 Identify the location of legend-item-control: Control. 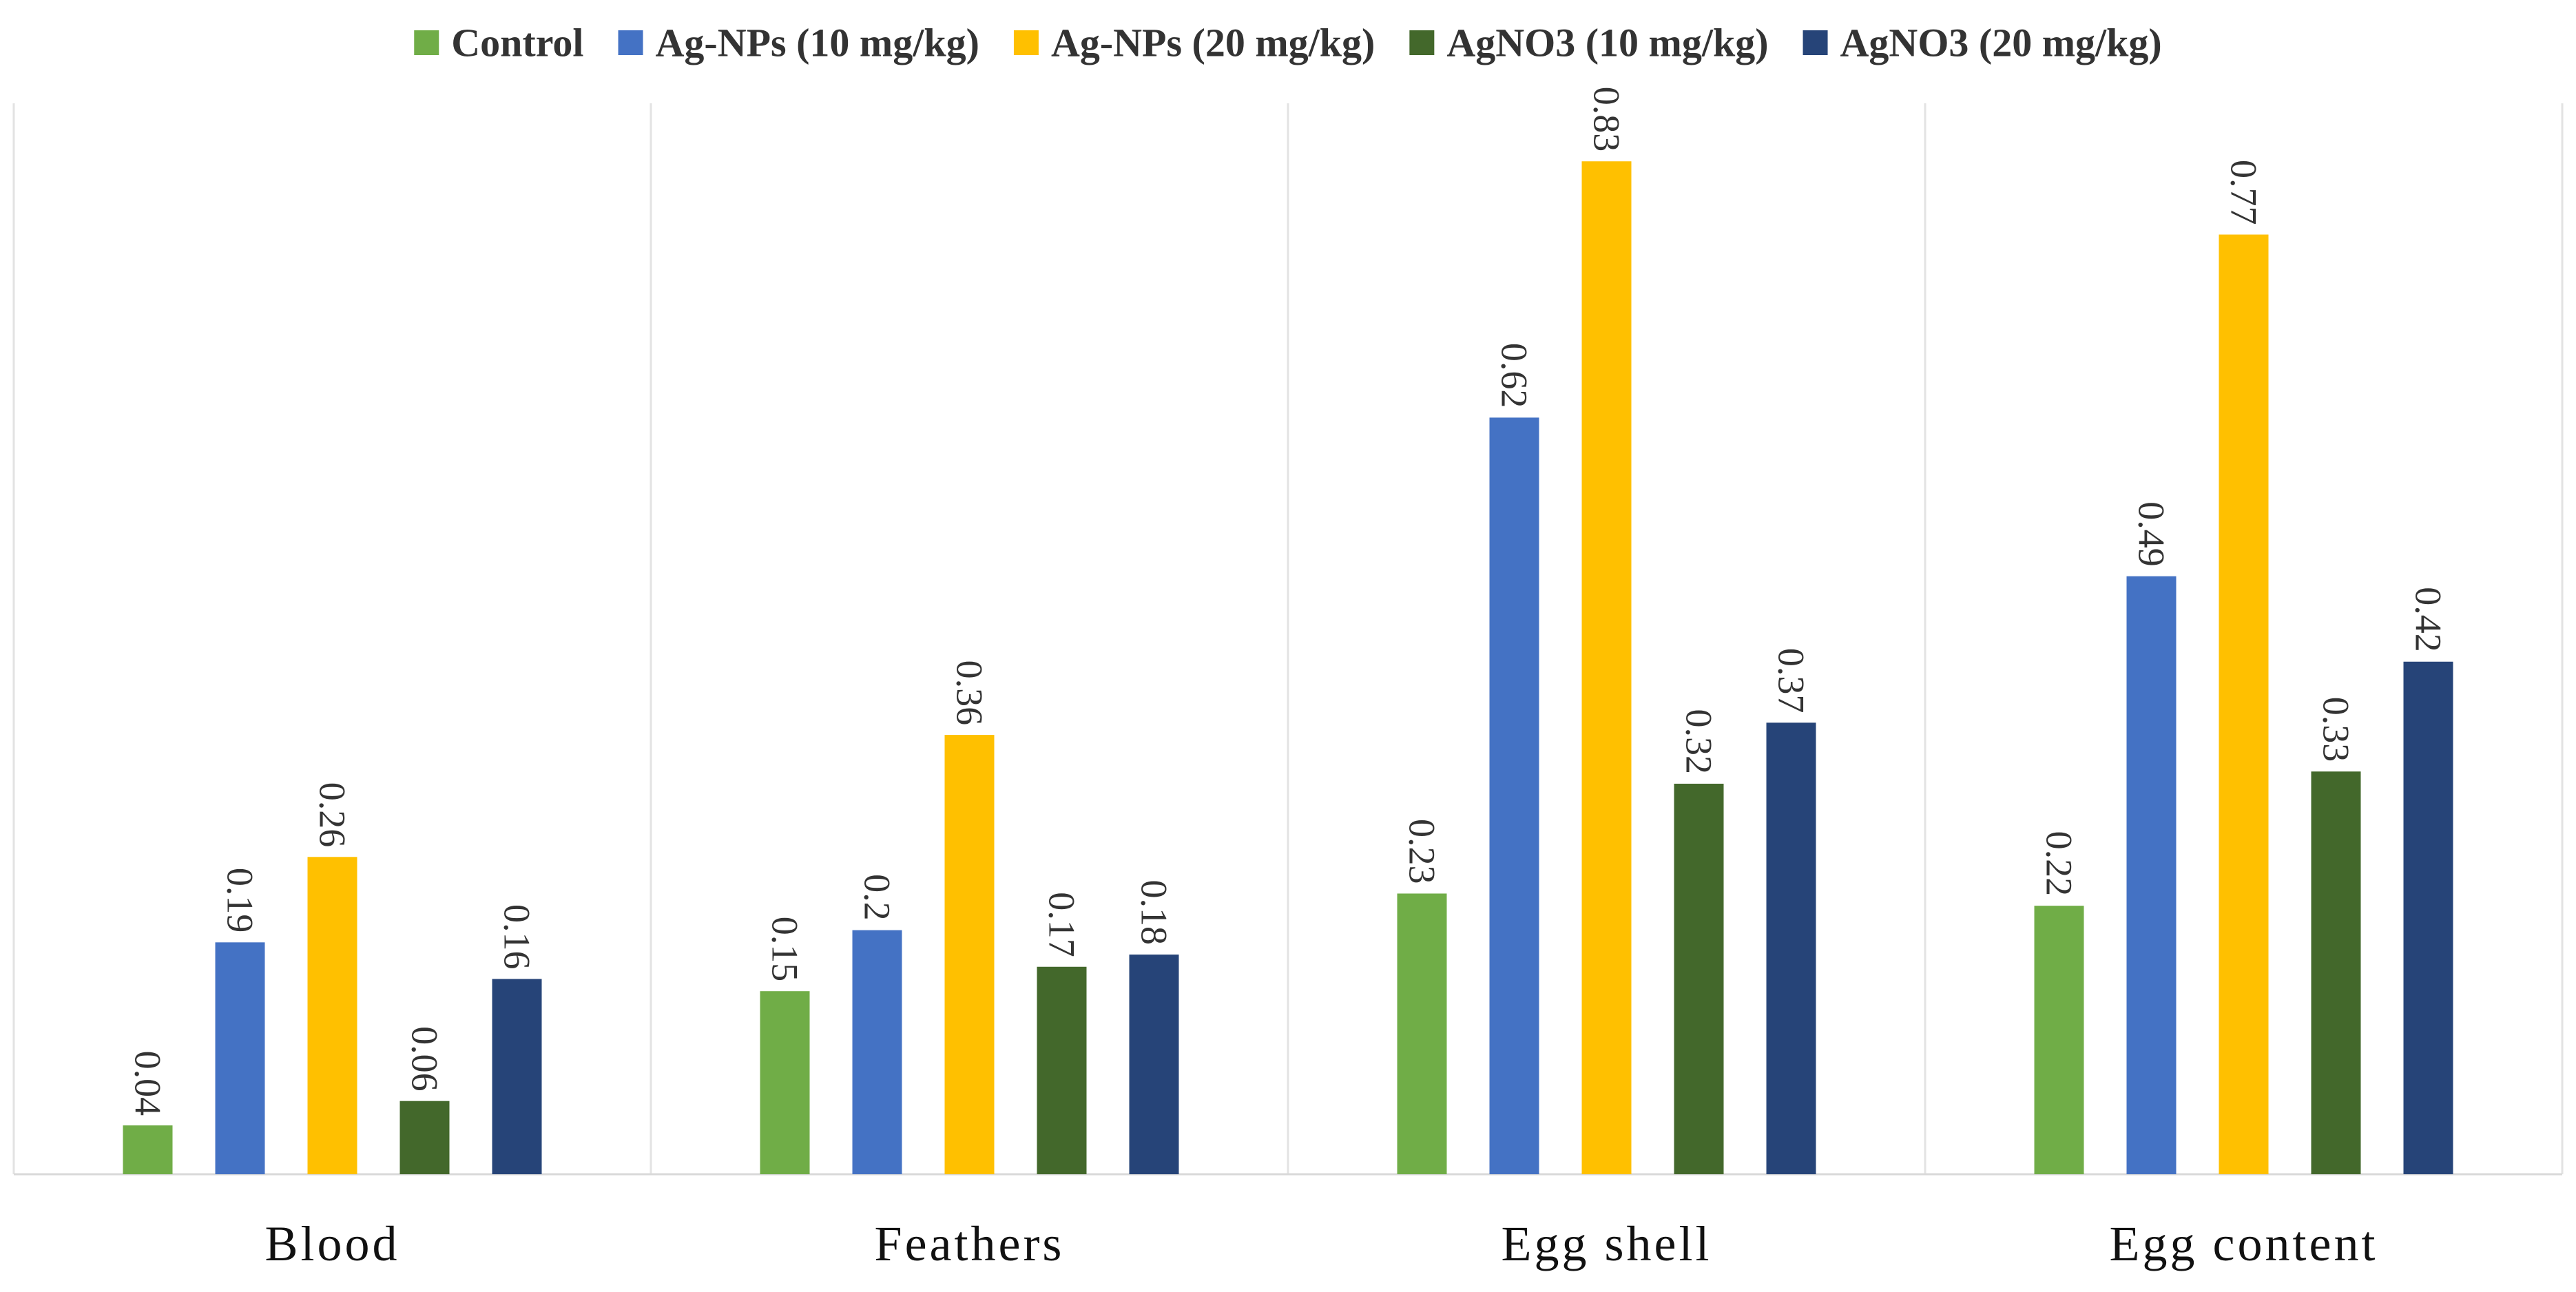
(499, 43).